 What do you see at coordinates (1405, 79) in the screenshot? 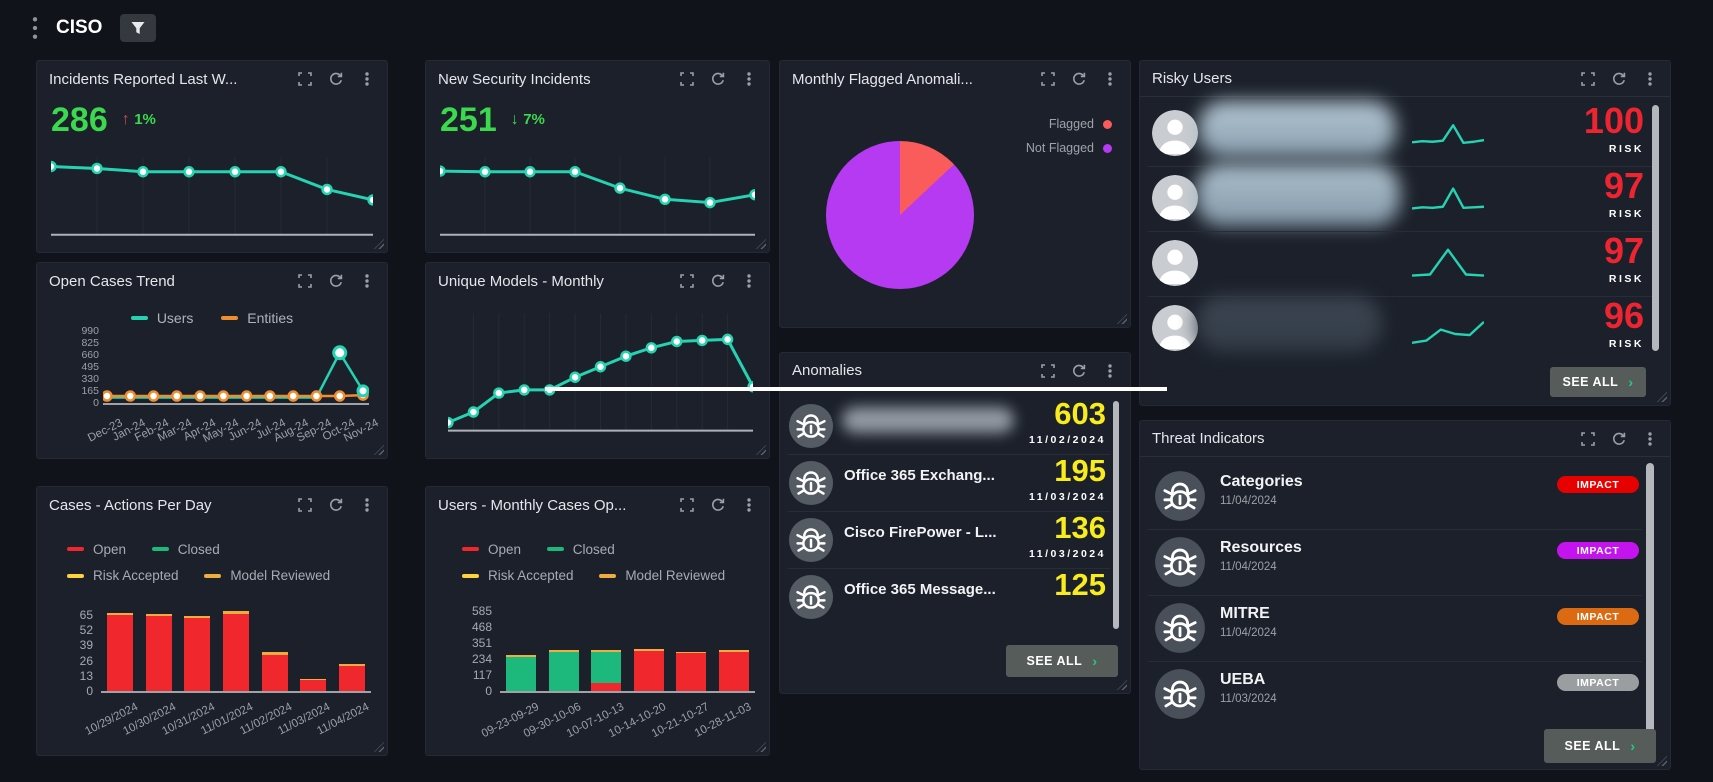
I see `panel-header: Risky Users` at bounding box center [1405, 79].